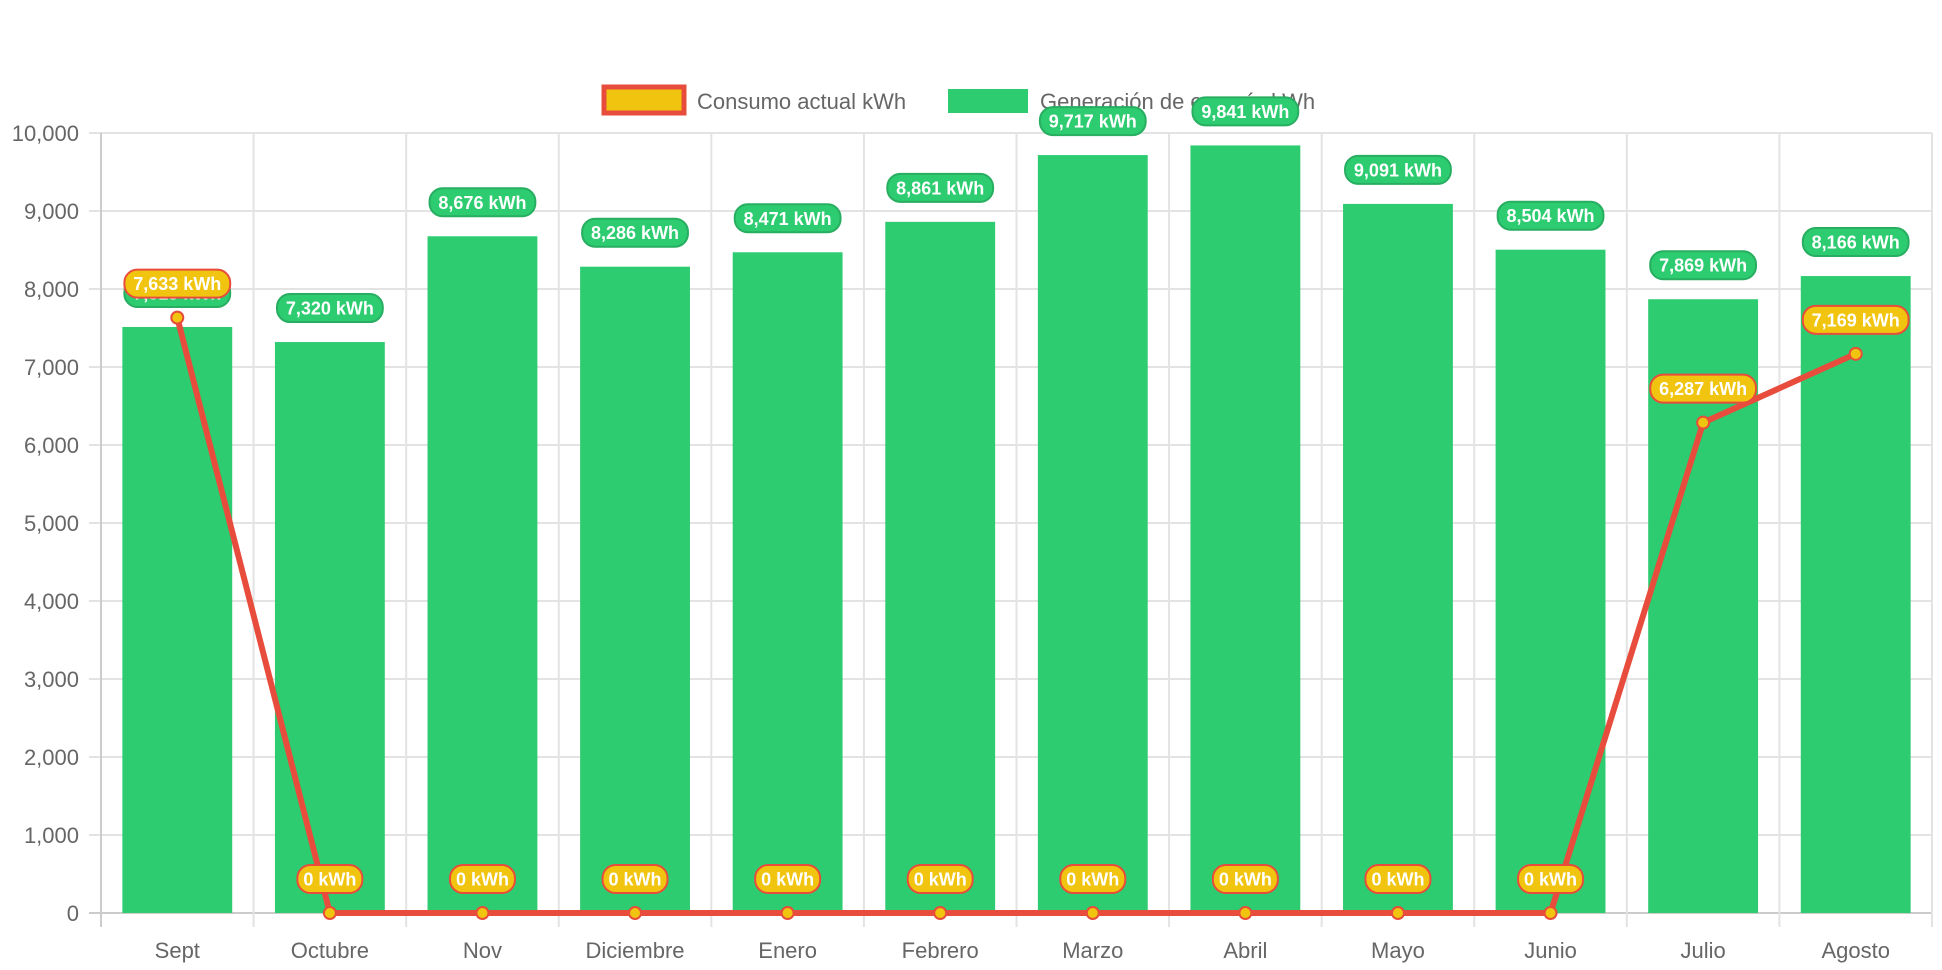 The image size is (1942, 970). I want to click on bar-value-label-text: 7,320 kWh, so click(330, 309).